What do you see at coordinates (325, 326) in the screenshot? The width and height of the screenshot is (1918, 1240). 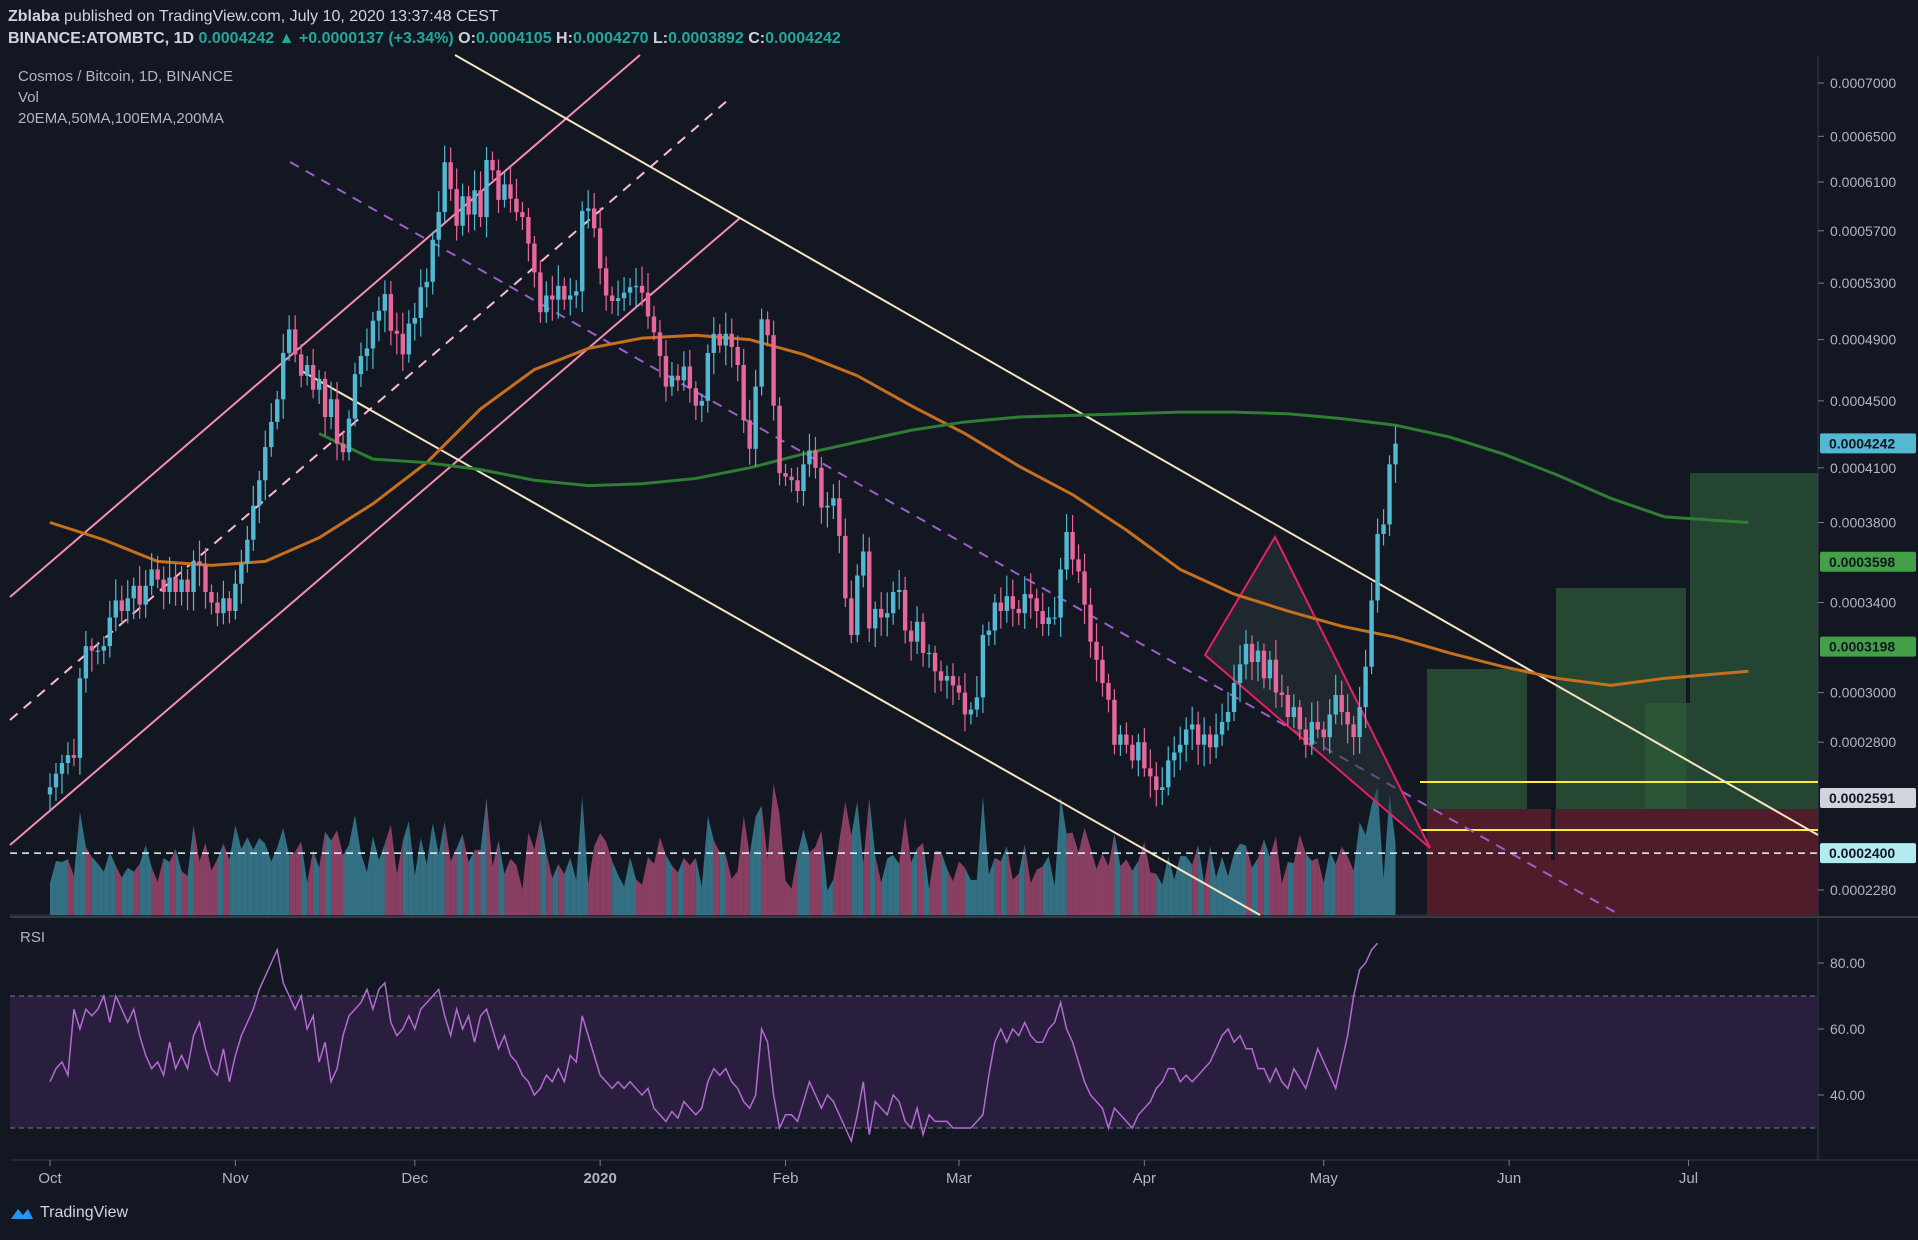 I see `pink-channel-upper` at bounding box center [325, 326].